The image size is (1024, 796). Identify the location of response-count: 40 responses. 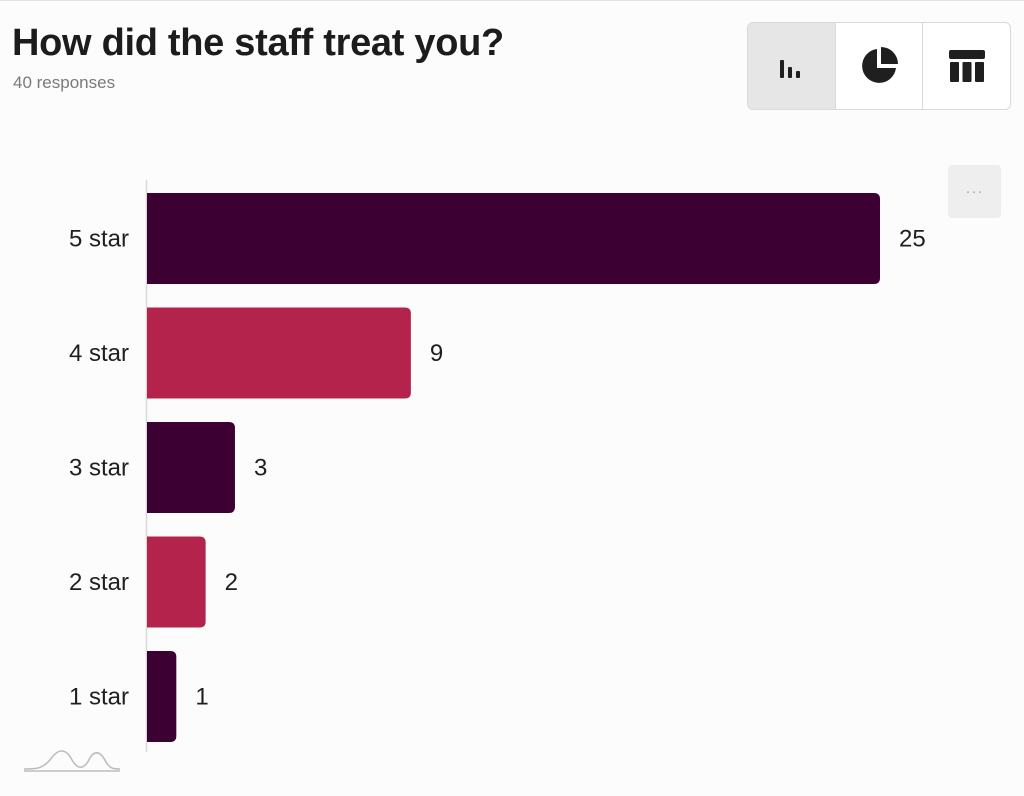
(64, 82).